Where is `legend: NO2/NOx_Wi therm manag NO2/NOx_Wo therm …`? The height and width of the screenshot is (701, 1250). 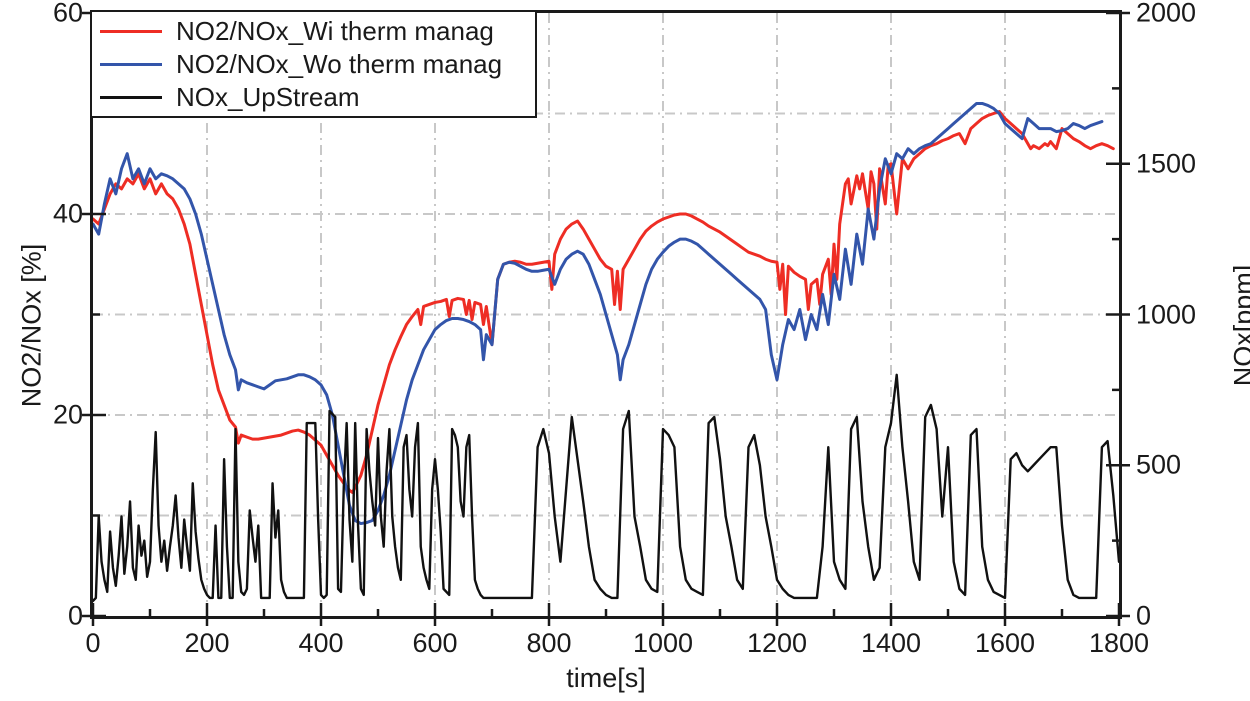 legend: NO2/NOx_Wi therm manag NO2/NOx_Wo therm … is located at coordinates (313, 64).